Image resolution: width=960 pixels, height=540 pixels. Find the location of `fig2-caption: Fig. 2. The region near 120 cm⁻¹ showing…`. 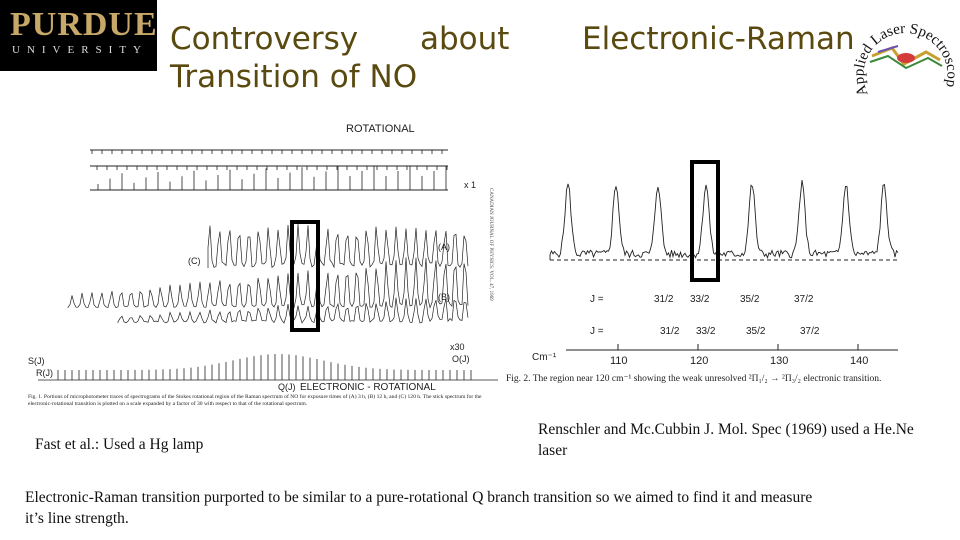

fig2-caption: Fig. 2. The region near 120 cm⁻¹ showing… is located at coordinates (694, 379).